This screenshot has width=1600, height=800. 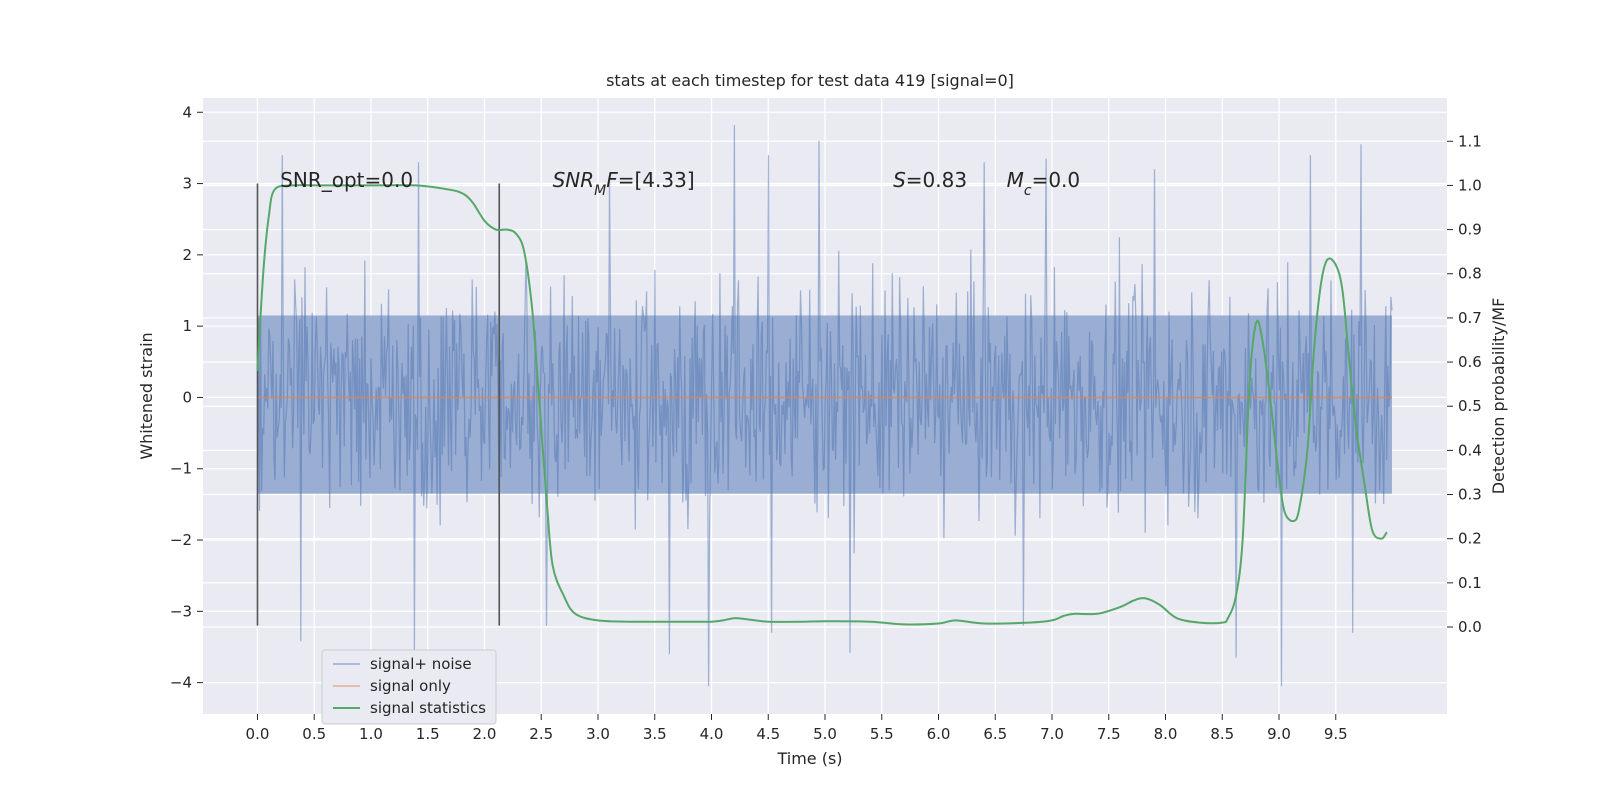 I want to click on right-y-tick-label: 0.9, so click(x=1470, y=230).